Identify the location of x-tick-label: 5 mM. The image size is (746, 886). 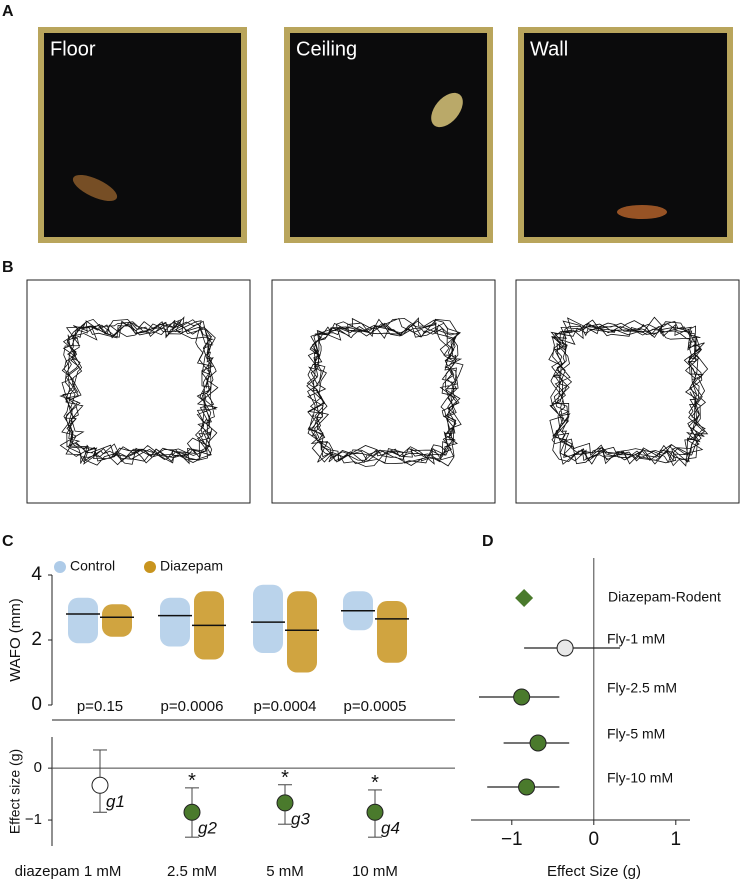
(285, 871).